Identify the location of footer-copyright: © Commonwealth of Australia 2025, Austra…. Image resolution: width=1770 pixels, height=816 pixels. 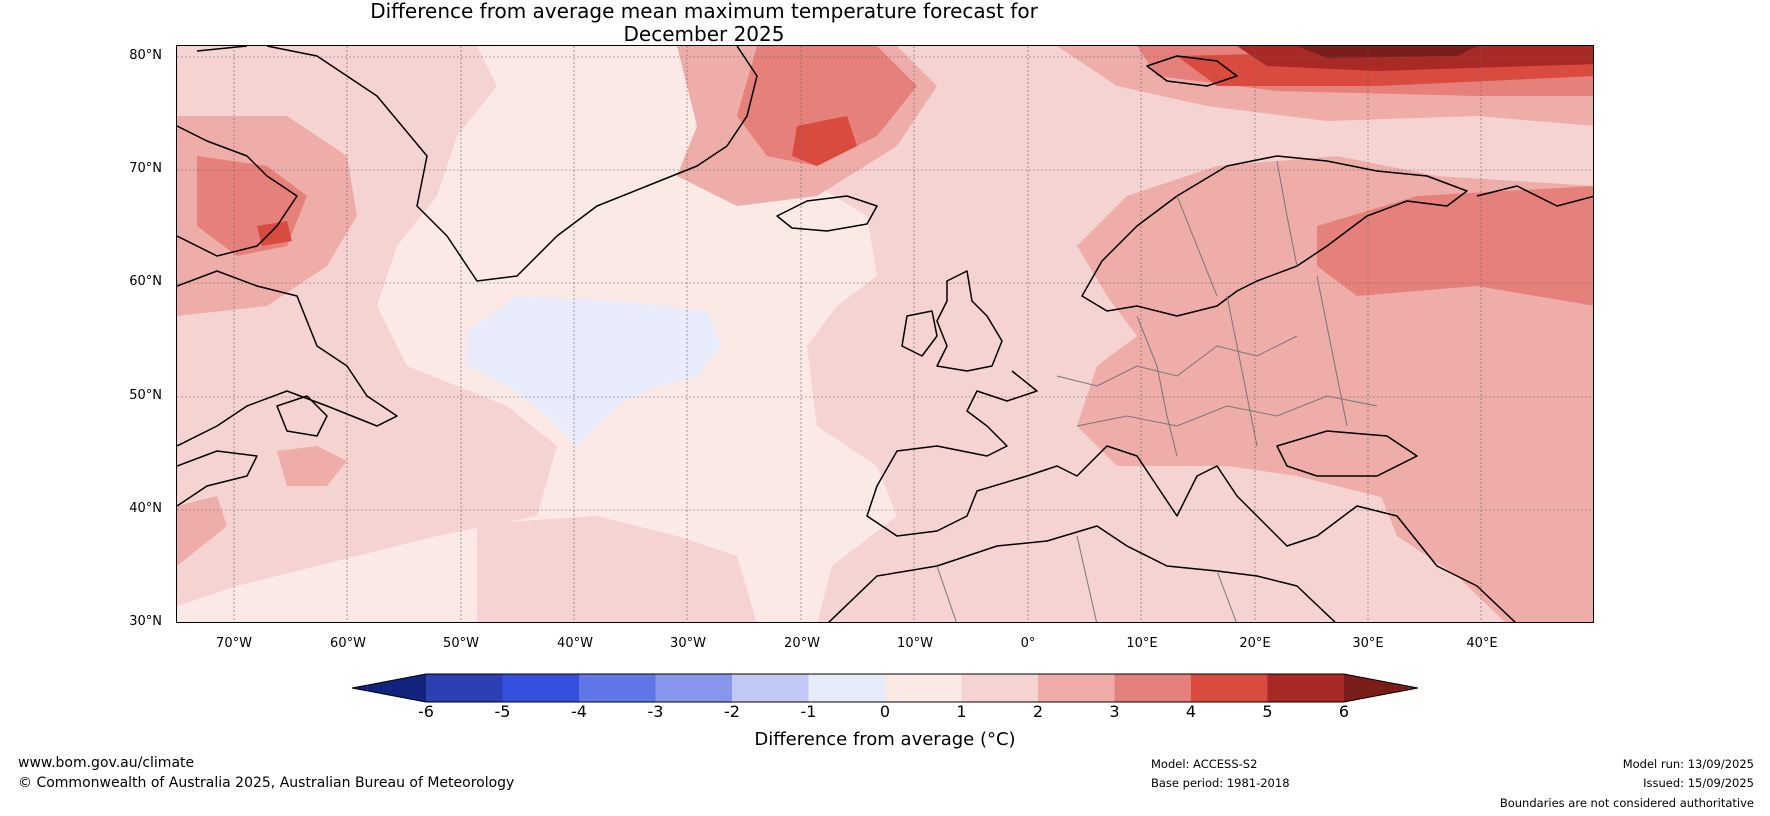
(266, 783).